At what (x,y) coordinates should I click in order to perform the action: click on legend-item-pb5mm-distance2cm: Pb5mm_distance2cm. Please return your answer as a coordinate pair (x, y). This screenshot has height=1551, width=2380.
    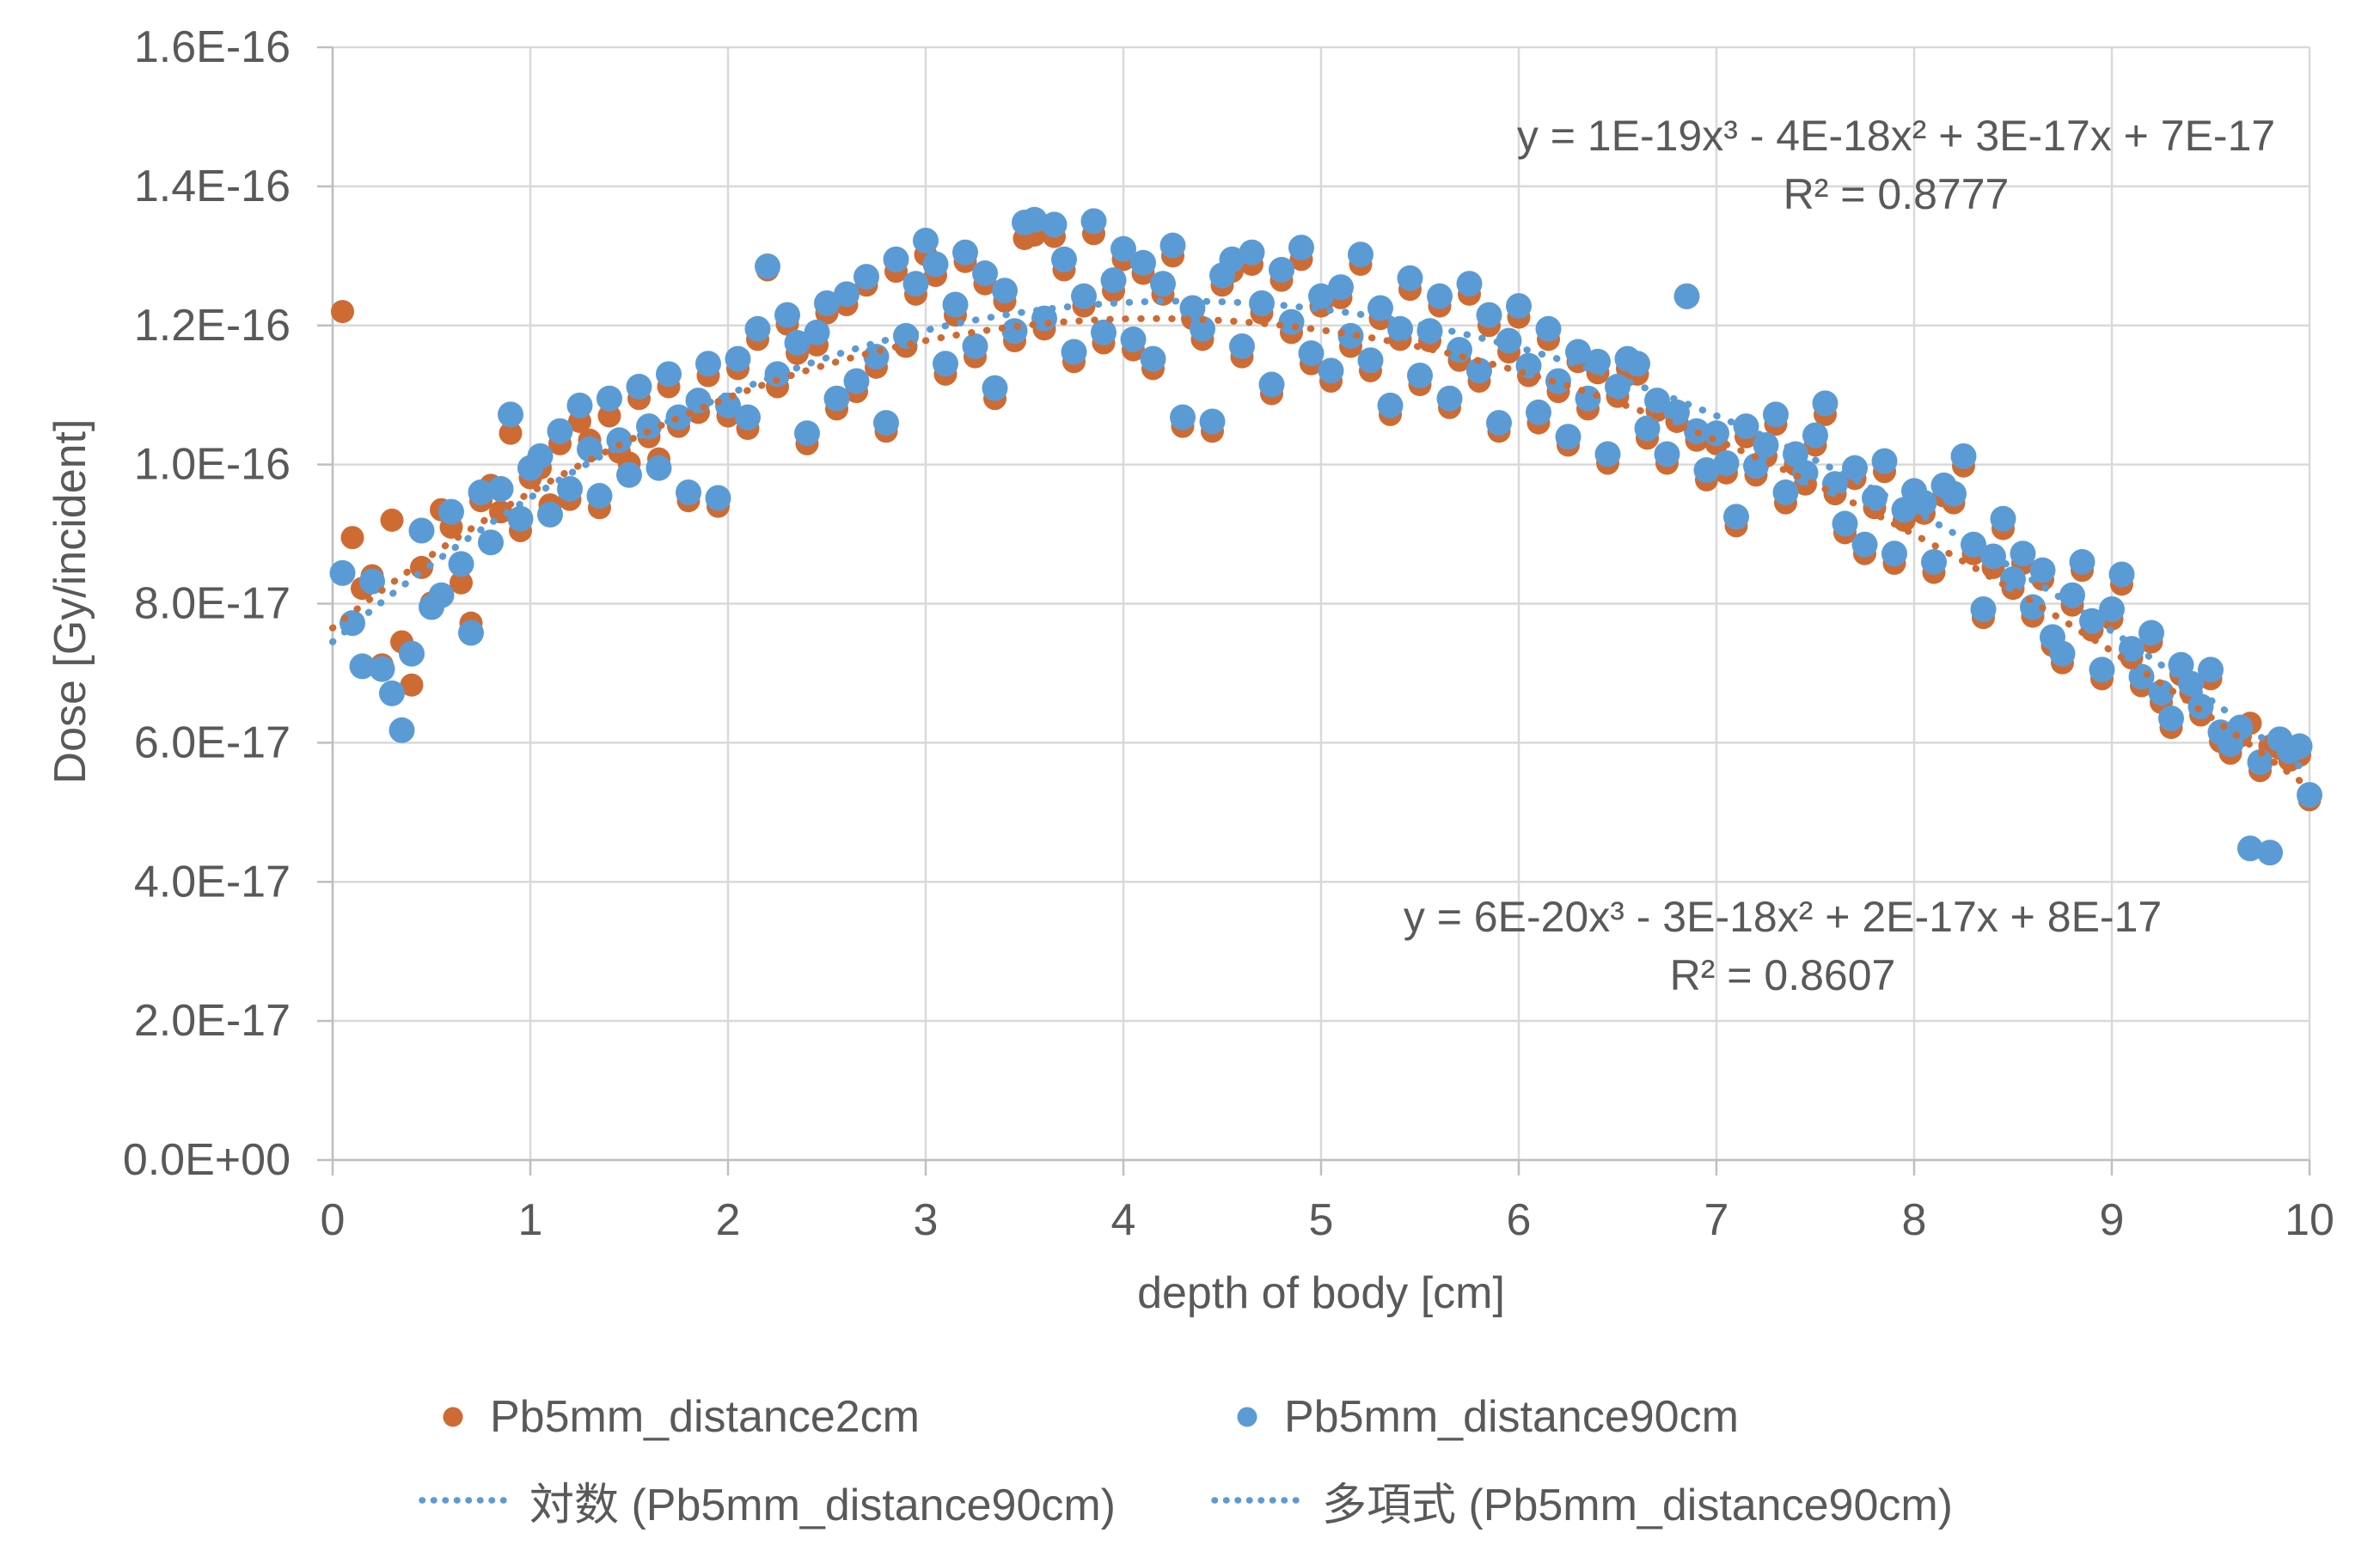
    Looking at the image, I should click on (681, 1417).